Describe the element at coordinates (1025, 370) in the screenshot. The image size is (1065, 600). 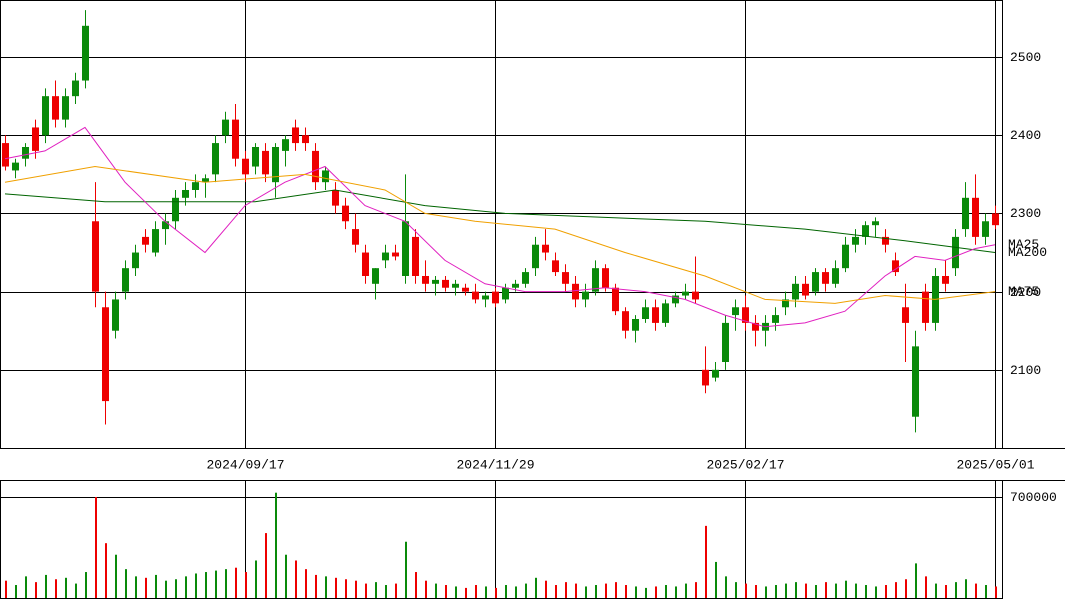
I see `y-tick-label: 2100` at that location.